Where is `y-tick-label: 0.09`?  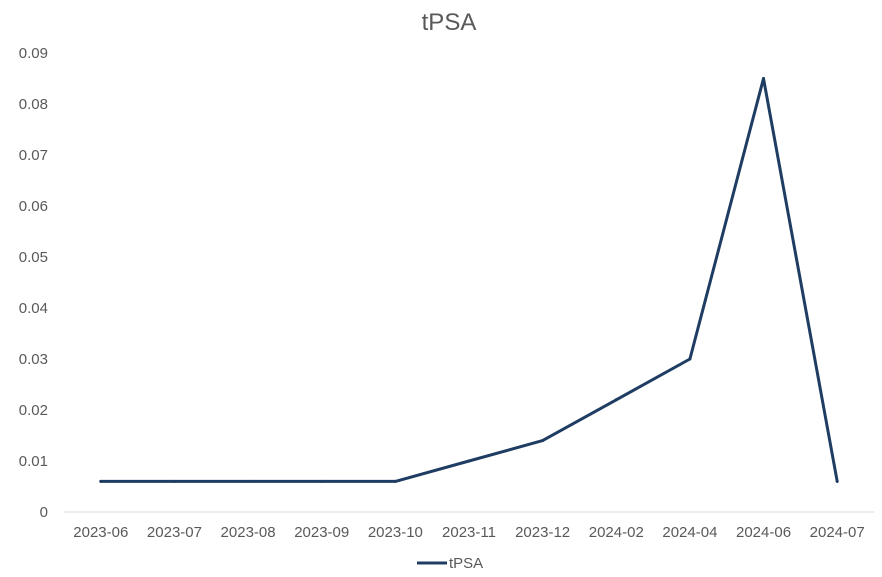 y-tick-label: 0.09 is located at coordinates (33, 53).